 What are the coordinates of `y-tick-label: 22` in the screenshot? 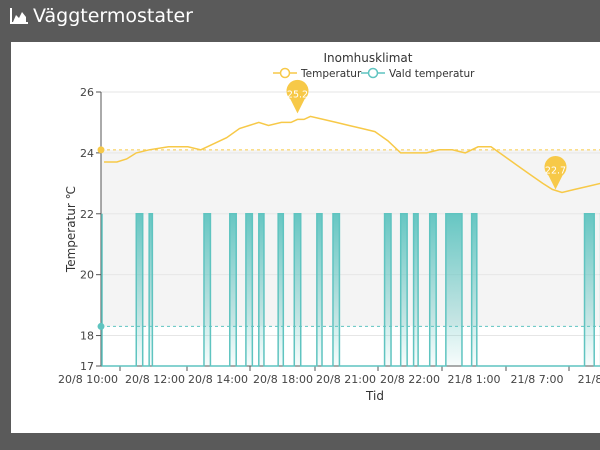 It's located at (87, 214).